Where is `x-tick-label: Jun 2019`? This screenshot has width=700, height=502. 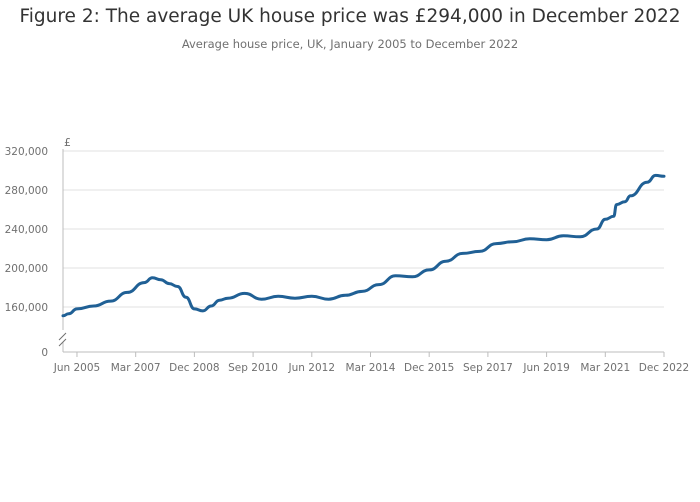
x-tick-label: Jun 2019 is located at coordinates (545, 368).